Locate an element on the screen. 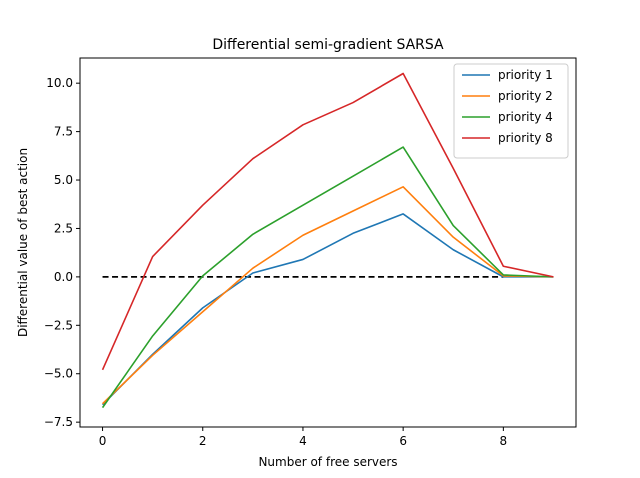 The width and height of the screenshot is (640, 478). y-tick-label: −2.5 is located at coordinates (58, 325).